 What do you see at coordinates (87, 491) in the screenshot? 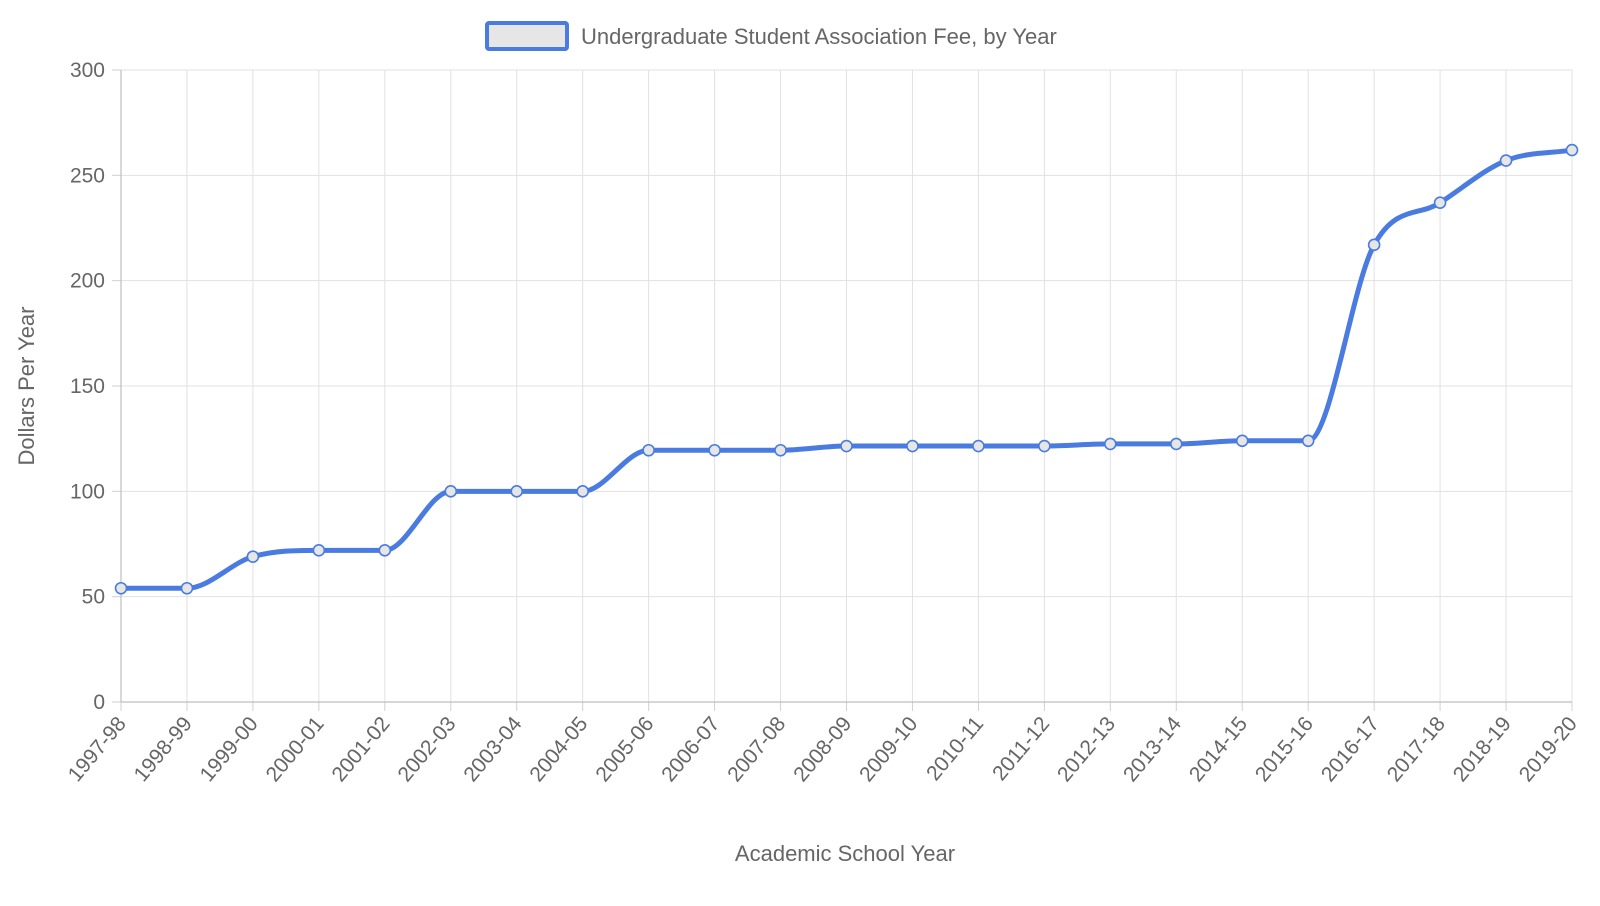
I see `y-tick-label: 100` at bounding box center [87, 491].